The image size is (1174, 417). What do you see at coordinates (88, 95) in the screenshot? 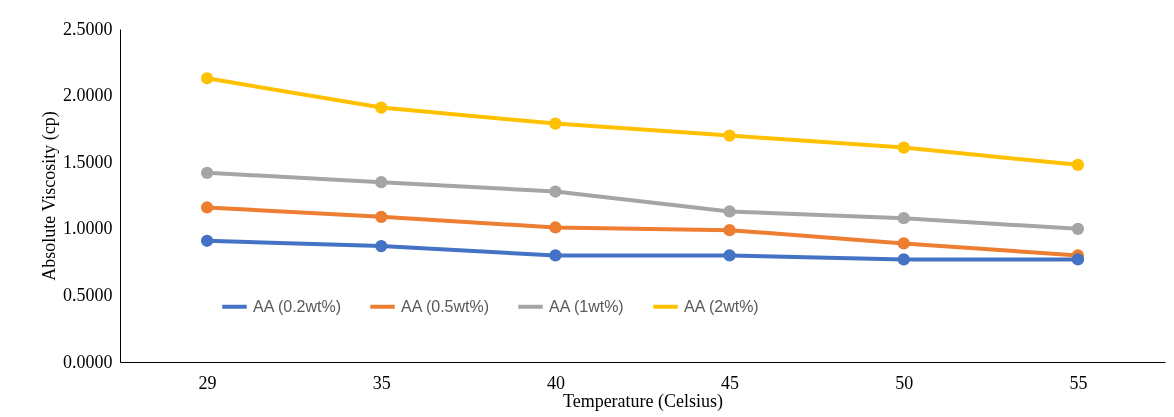
I see `y-tick-label: 2.0000` at bounding box center [88, 95].